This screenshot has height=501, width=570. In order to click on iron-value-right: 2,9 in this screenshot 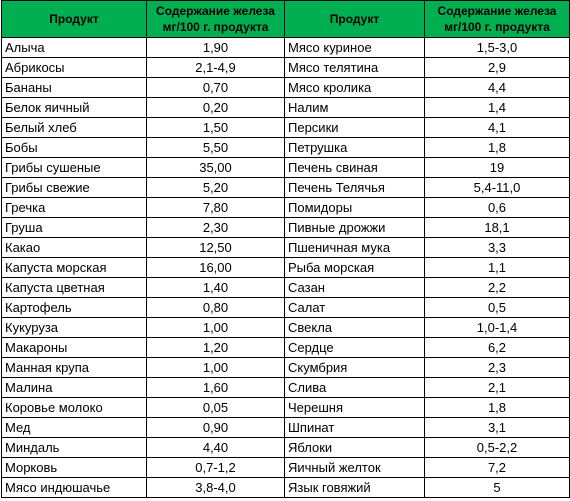, I will do `click(497, 67)`.